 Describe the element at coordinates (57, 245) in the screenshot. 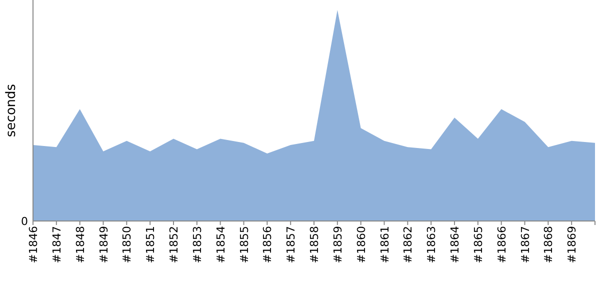

I see `x-tick-label: #1847` at that location.